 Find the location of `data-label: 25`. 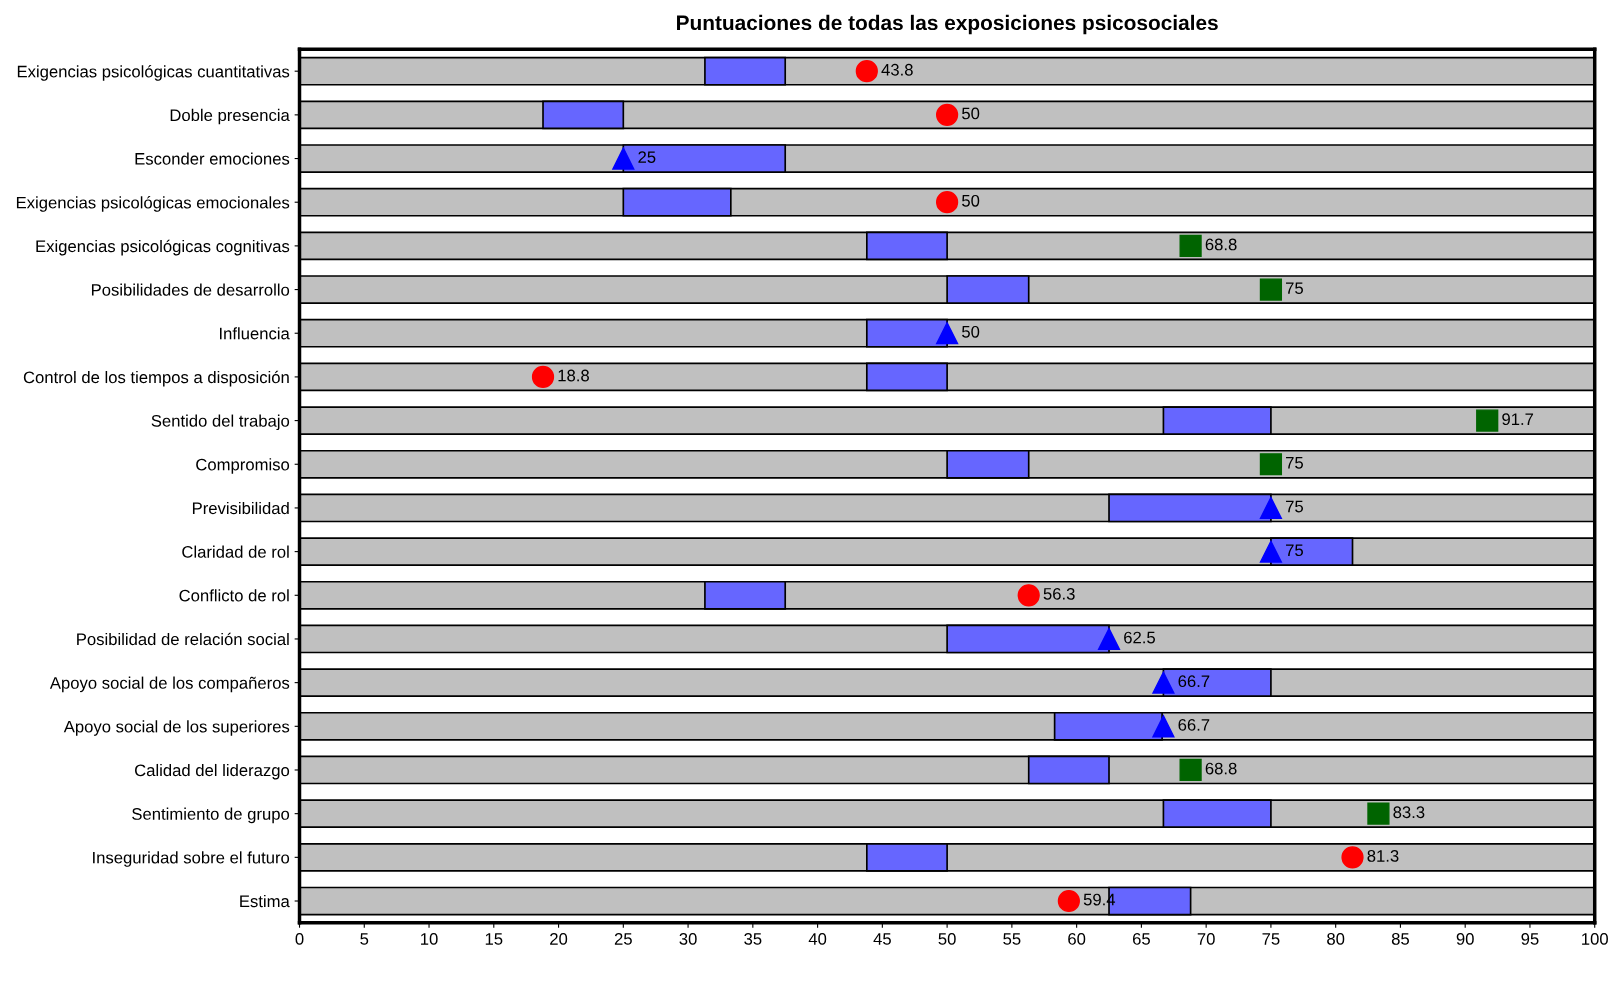

data-label: 25 is located at coordinates (647, 157).